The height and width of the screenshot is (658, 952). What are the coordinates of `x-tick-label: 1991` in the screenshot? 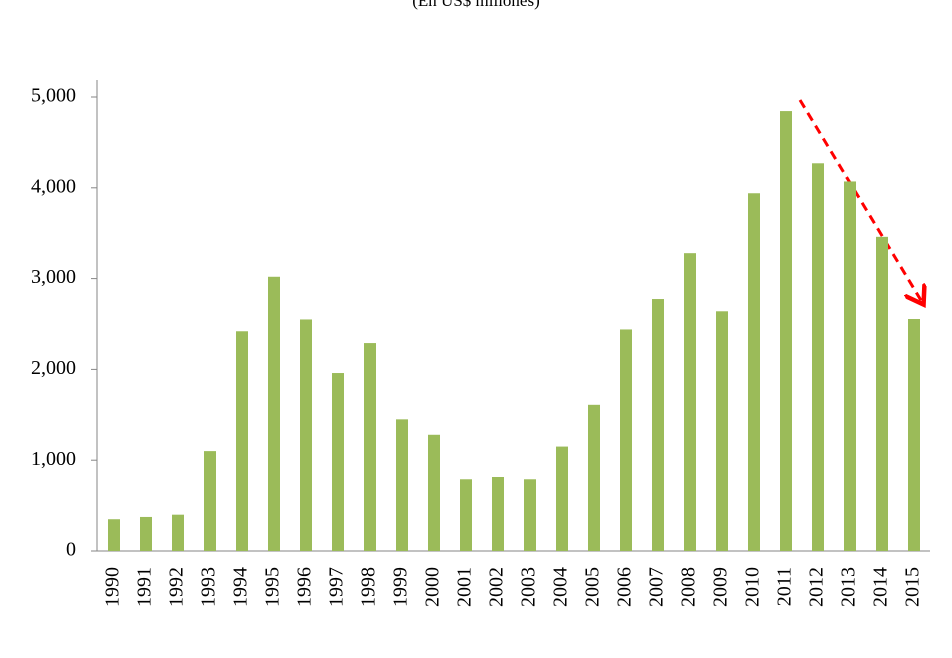 It's located at (145, 587).